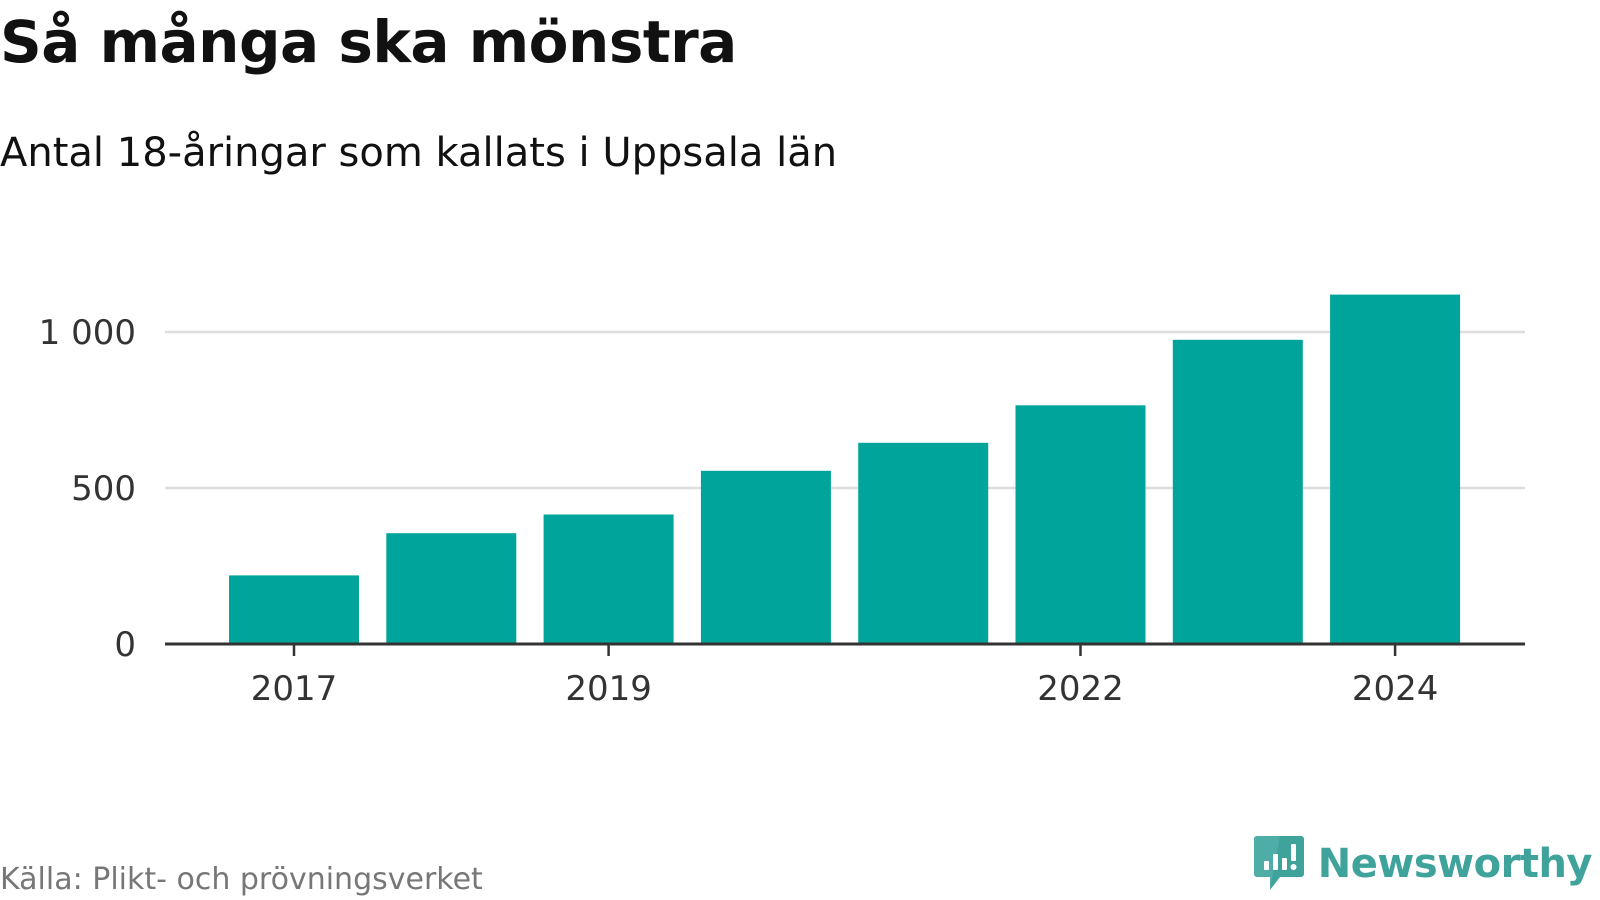 This screenshot has height=900, width=1600. Describe the element at coordinates (87, 333) in the screenshot. I see `y-tick-label: 1 000` at that location.